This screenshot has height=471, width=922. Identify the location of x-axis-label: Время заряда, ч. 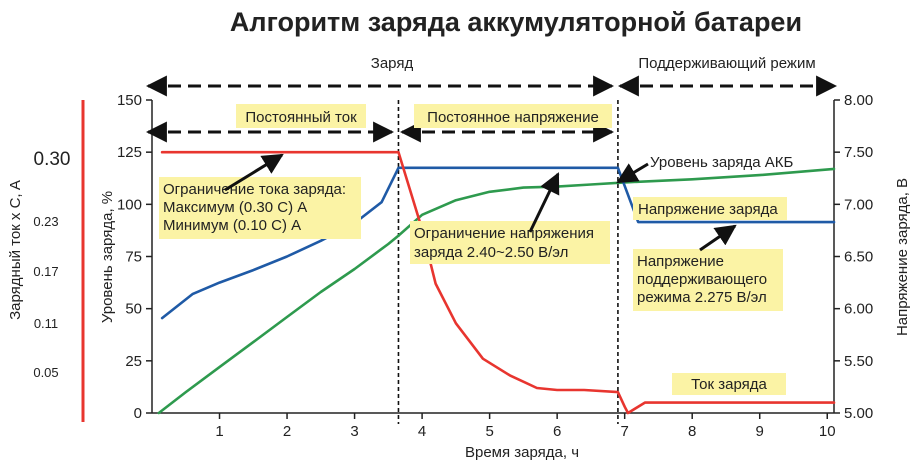
(522, 452).